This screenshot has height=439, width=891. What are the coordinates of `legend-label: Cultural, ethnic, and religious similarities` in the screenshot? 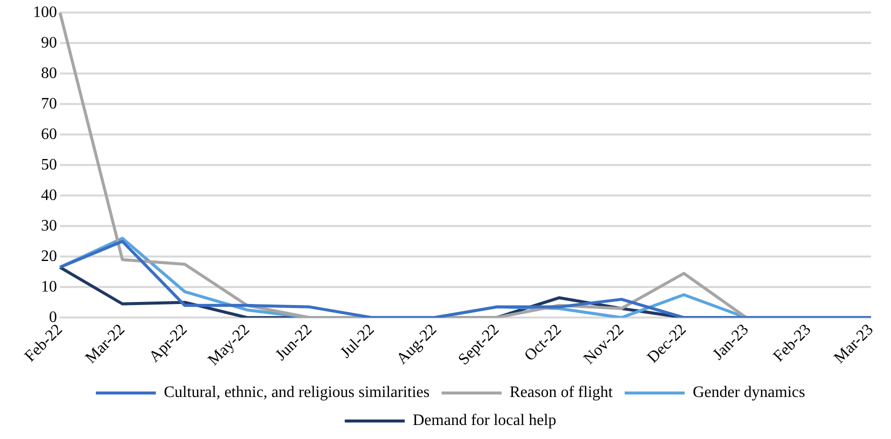 It's located at (297, 393).